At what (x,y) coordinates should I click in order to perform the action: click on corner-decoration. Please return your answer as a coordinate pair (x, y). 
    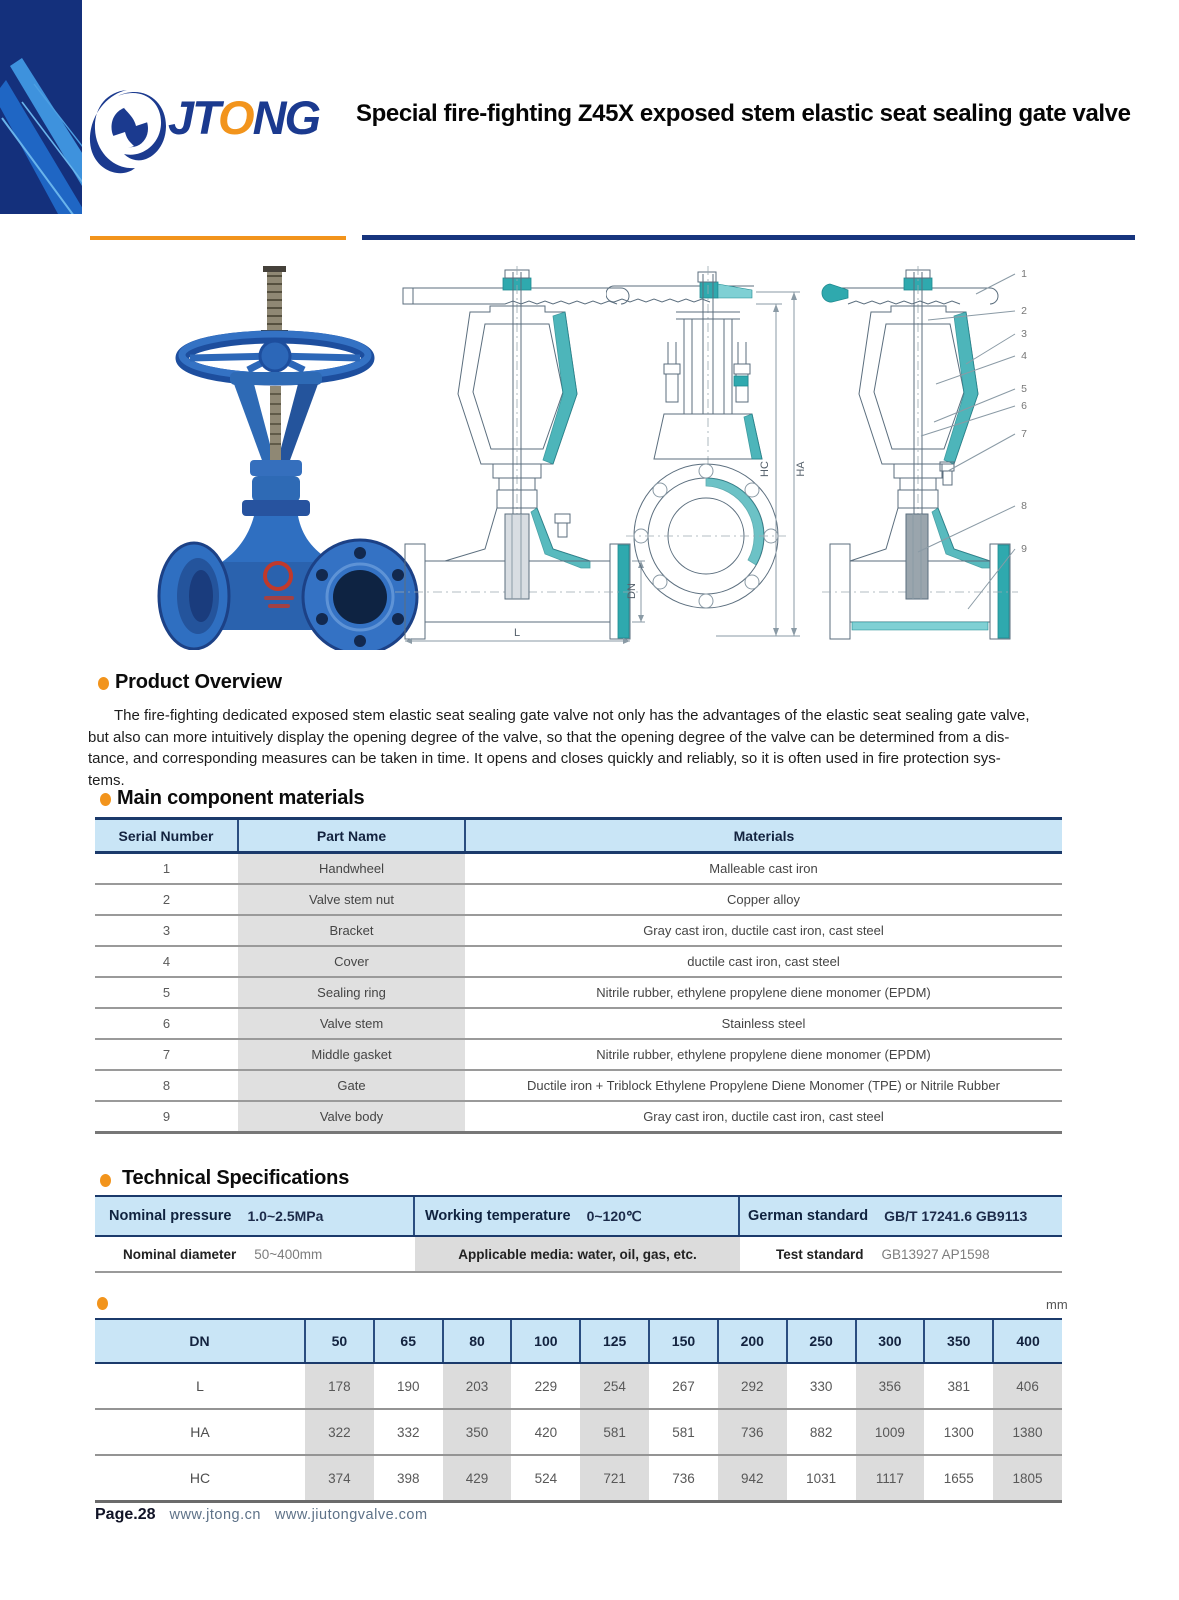
    Looking at the image, I should click on (41, 107).